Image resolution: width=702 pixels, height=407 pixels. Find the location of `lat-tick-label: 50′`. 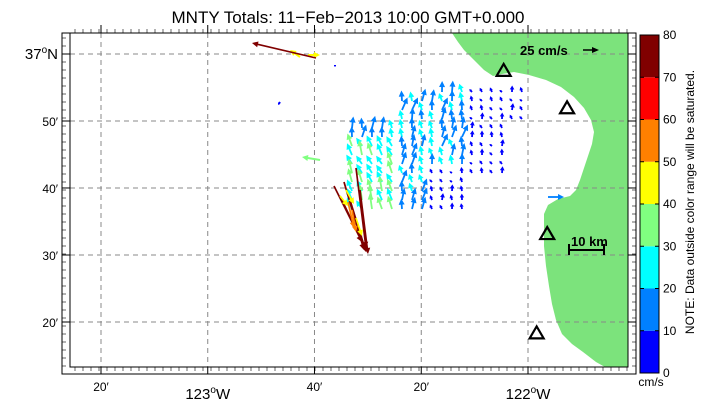

lat-tick-label: 50′ is located at coordinates (50, 122).